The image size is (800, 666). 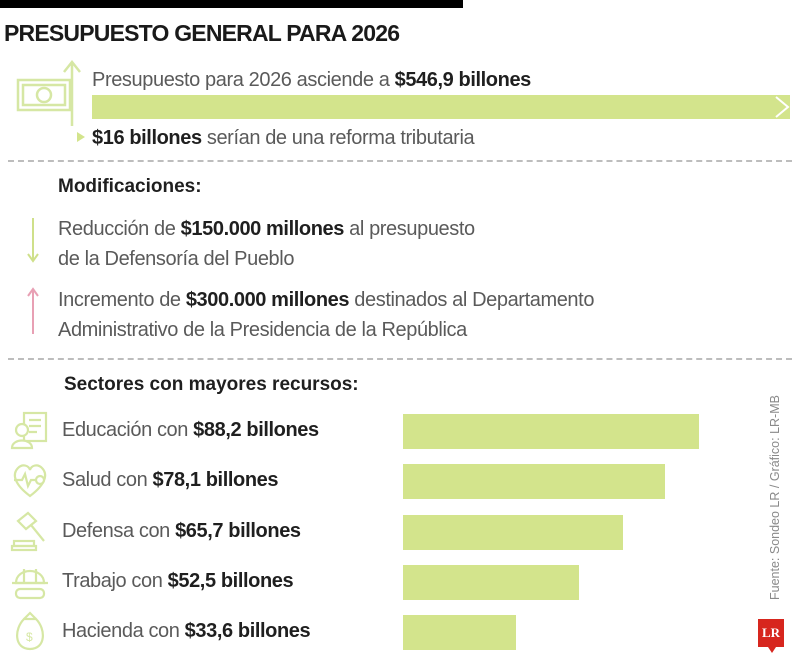 What do you see at coordinates (534, 482) in the screenshot?
I see `bar-salud` at bounding box center [534, 482].